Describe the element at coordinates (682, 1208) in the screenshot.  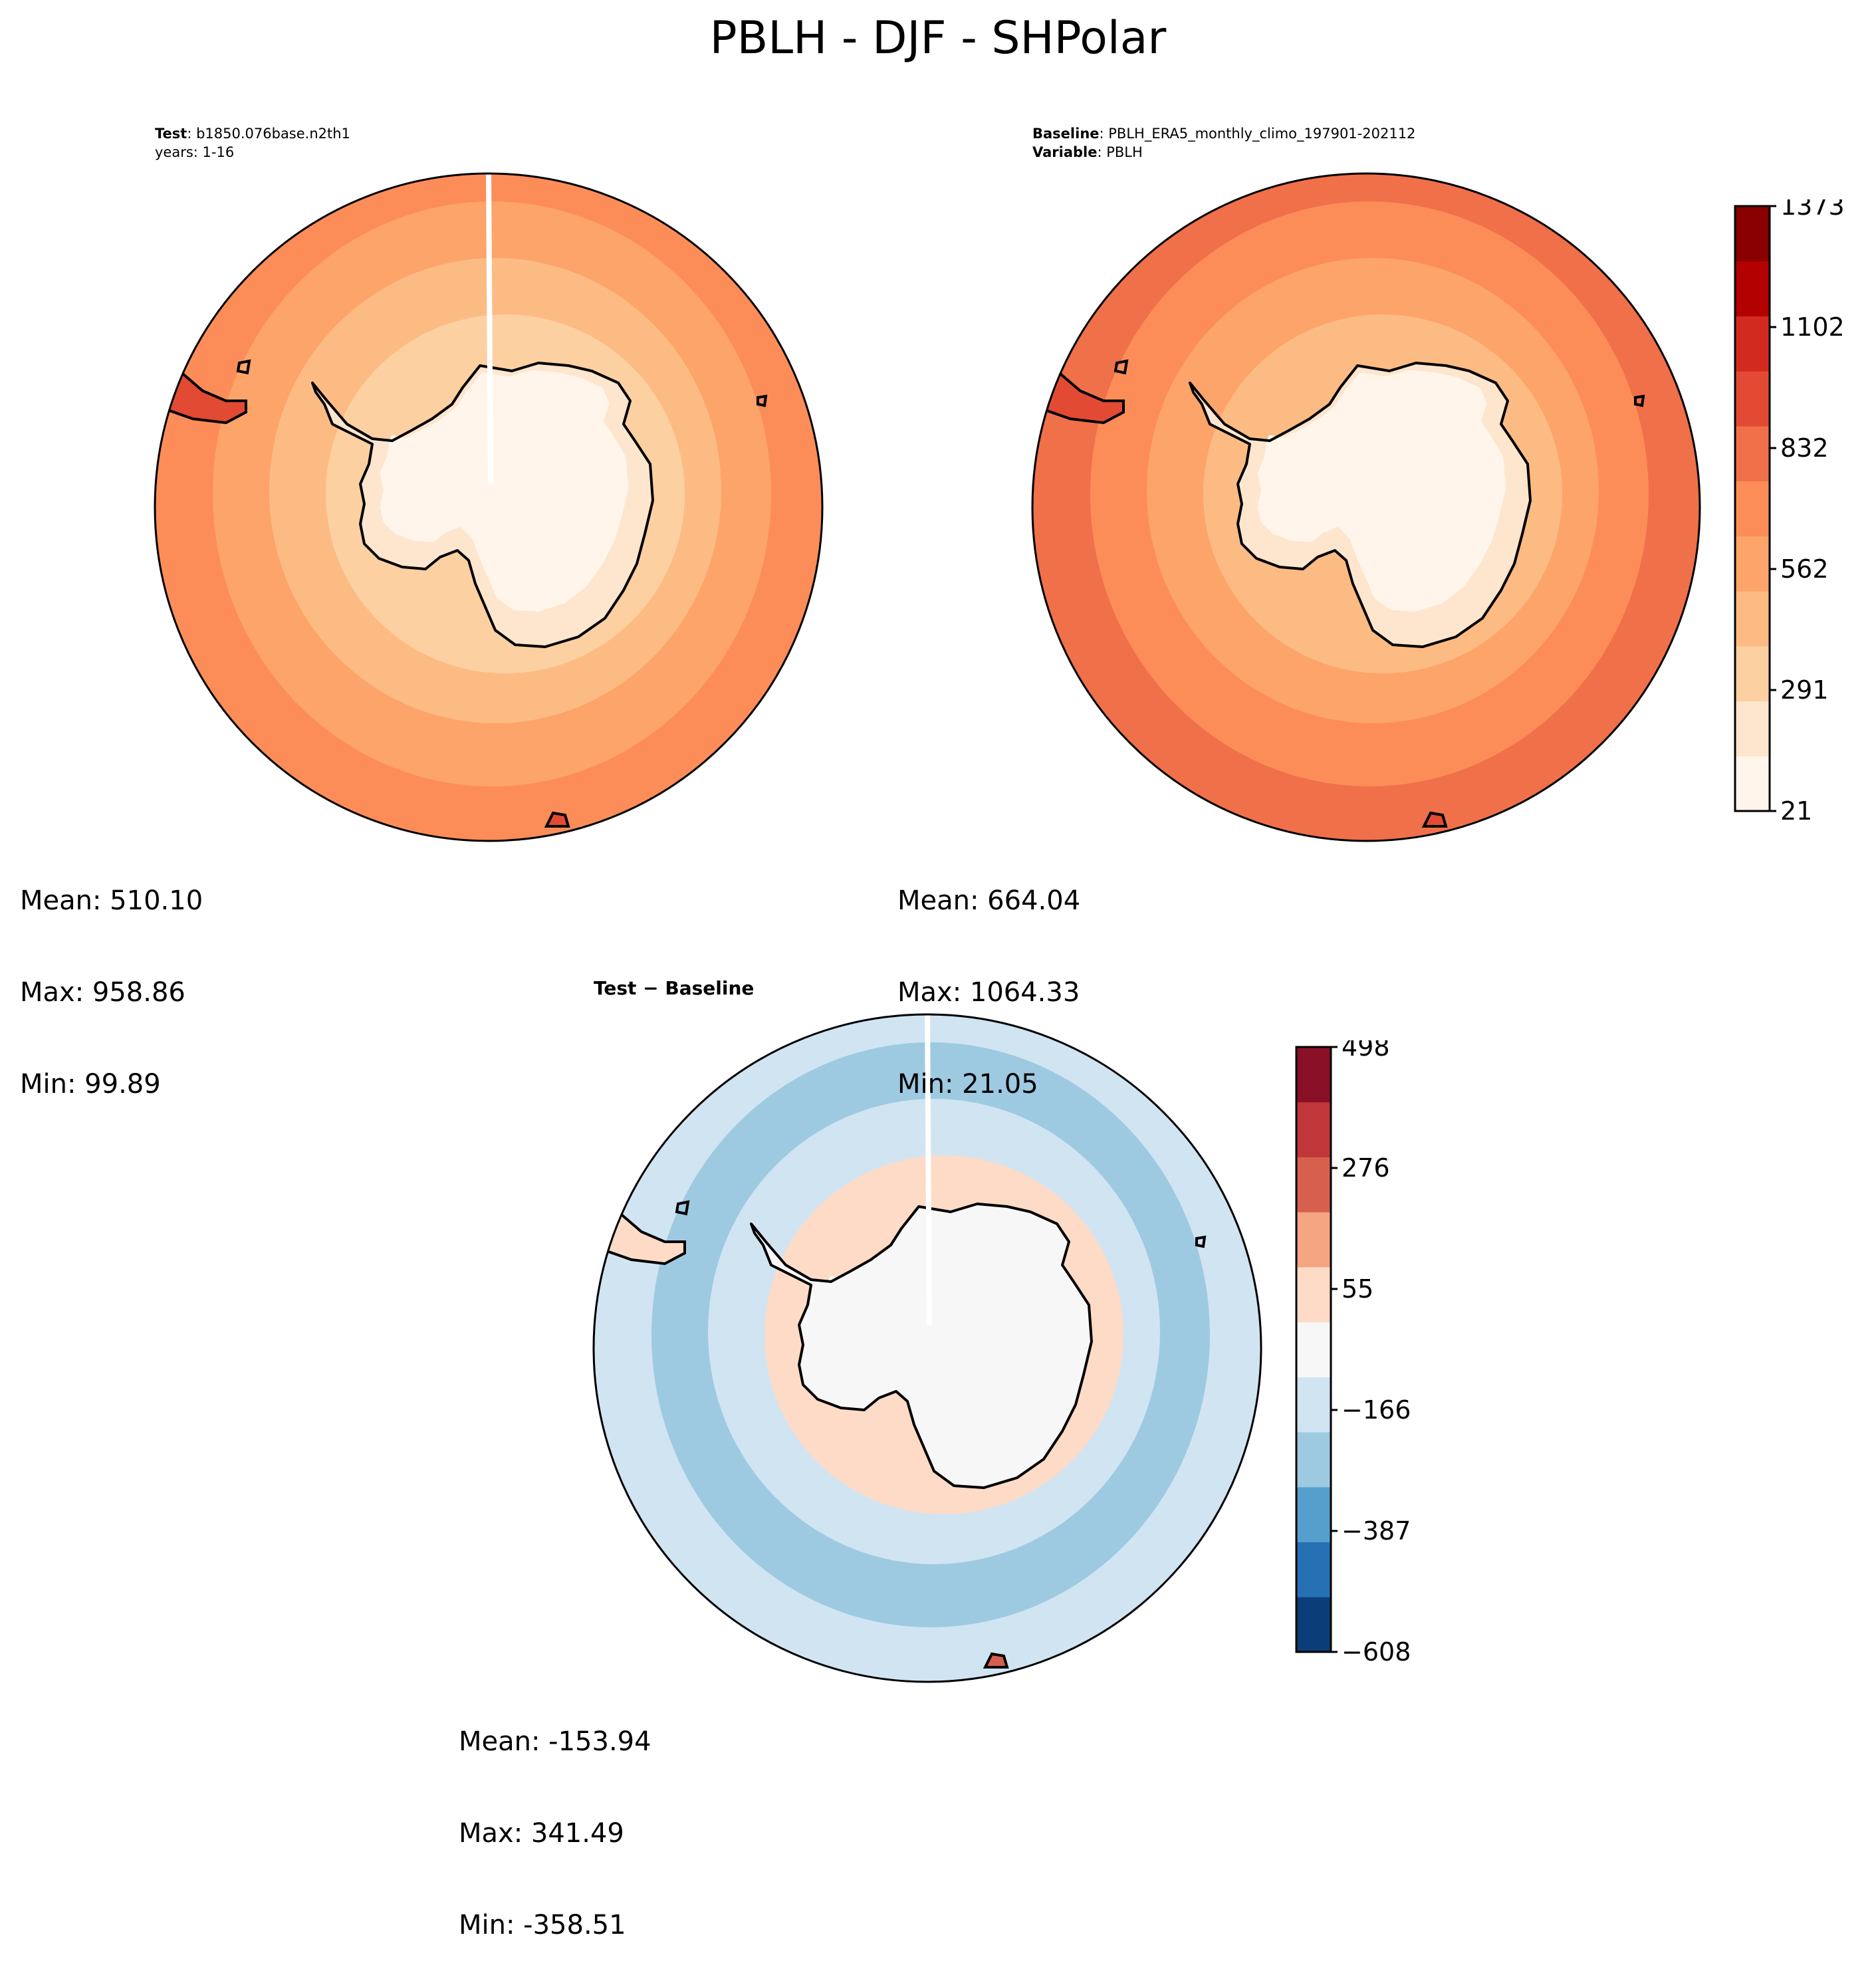
I see `diff-island-coast` at that location.